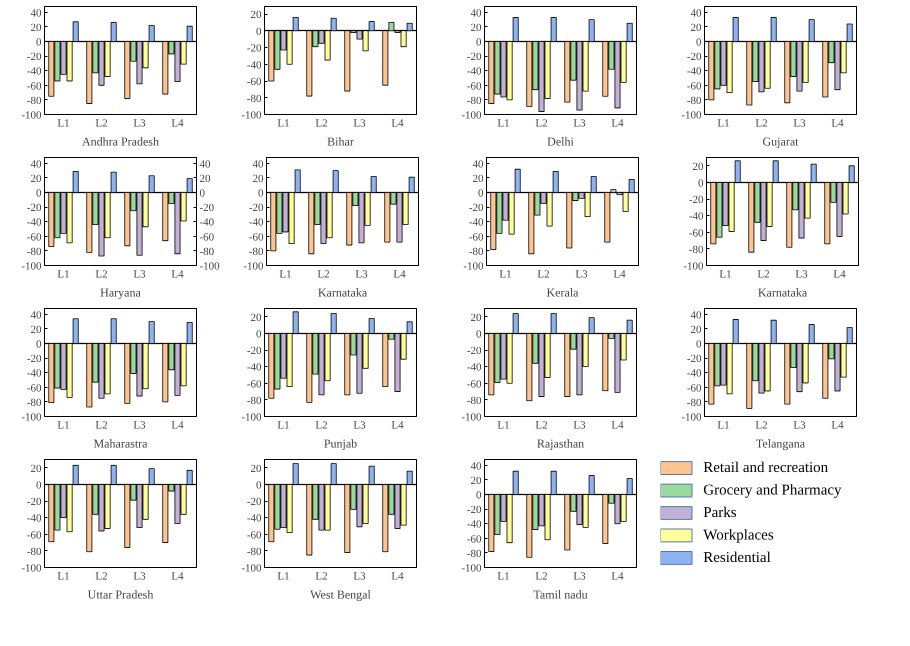  Describe the element at coordinates (781, 141) in the screenshot. I see `x-axis-title: Gujarat` at that location.